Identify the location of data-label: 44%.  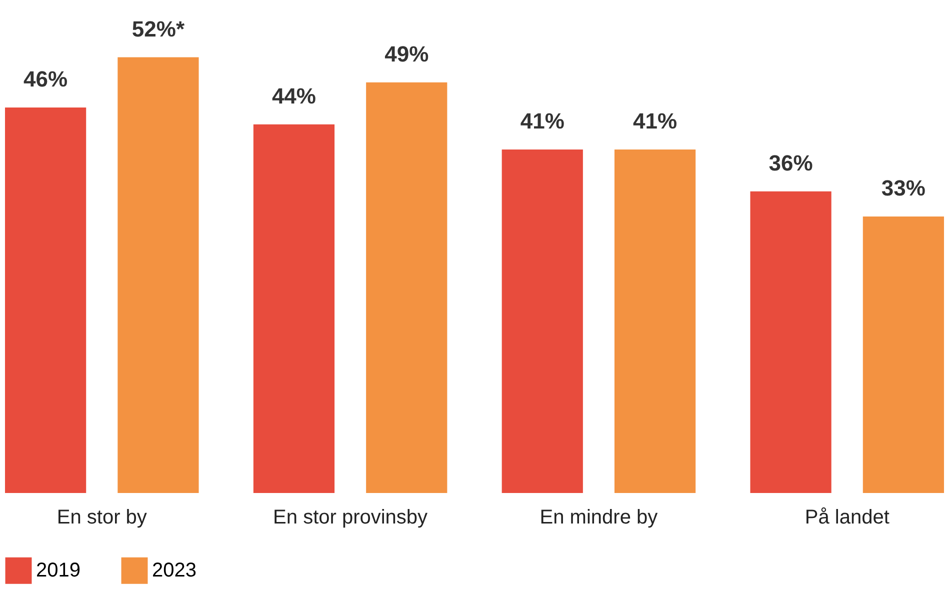
(294, 95).